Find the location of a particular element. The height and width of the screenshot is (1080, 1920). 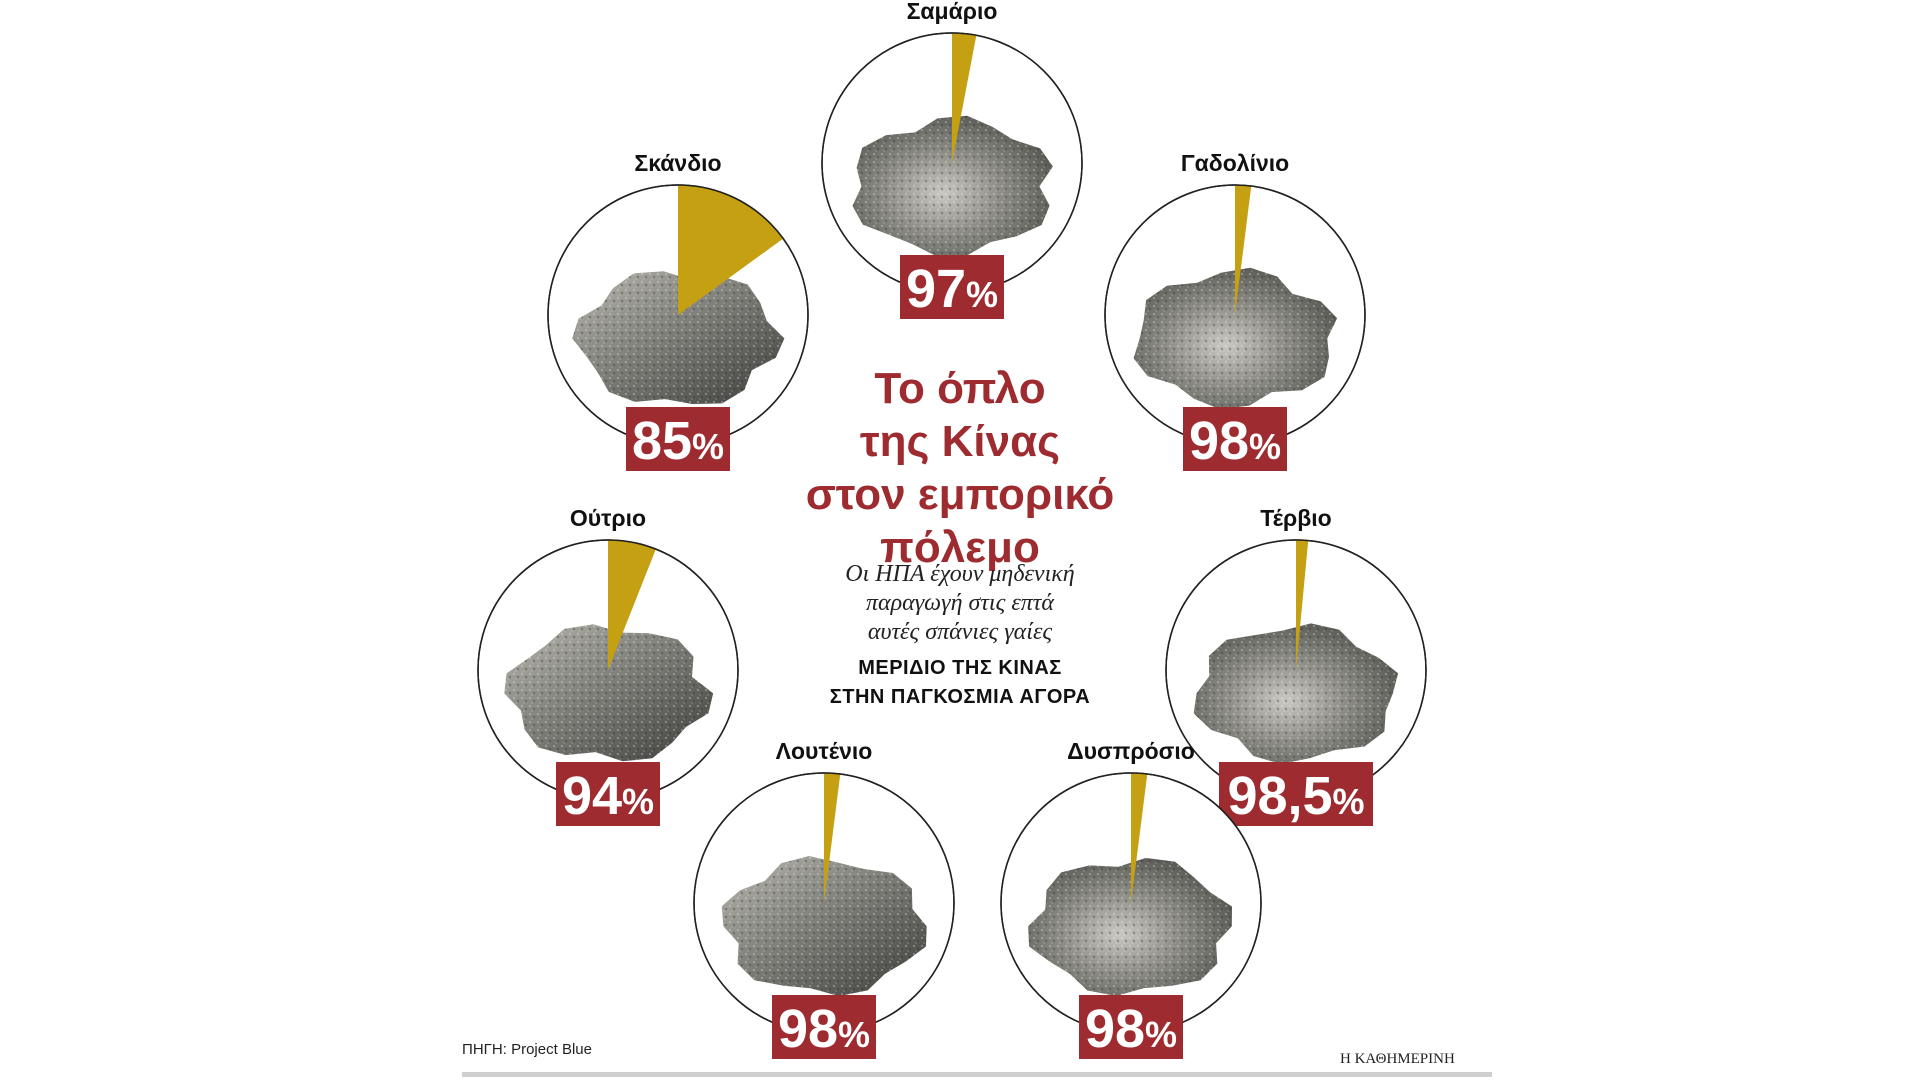

element-name-label: Σκάνδιο is located at coordinates (677, 163).